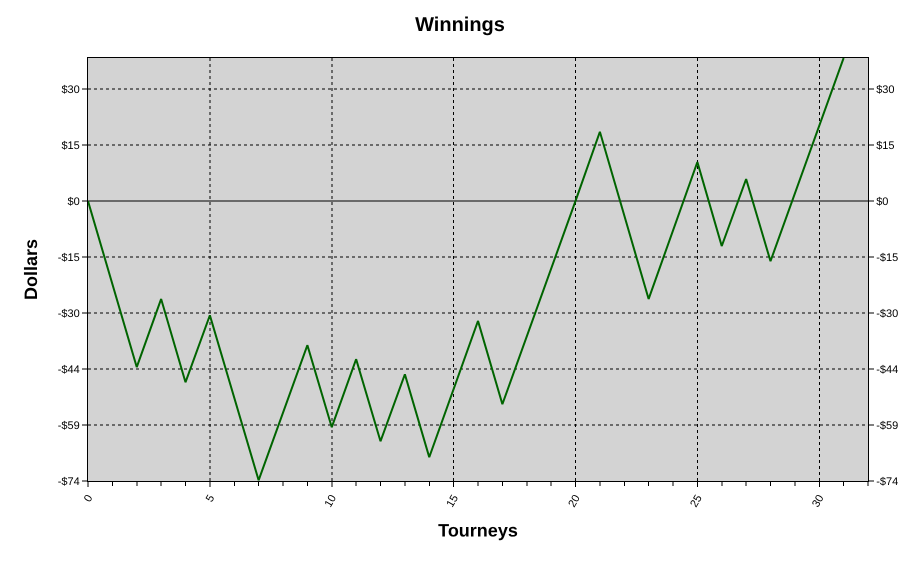 The height and width of the screenshot is (561, 920). Describe the element at coordinates (887, 426) in the screenshot. I see `y2-tick-label: -$59` at that location.